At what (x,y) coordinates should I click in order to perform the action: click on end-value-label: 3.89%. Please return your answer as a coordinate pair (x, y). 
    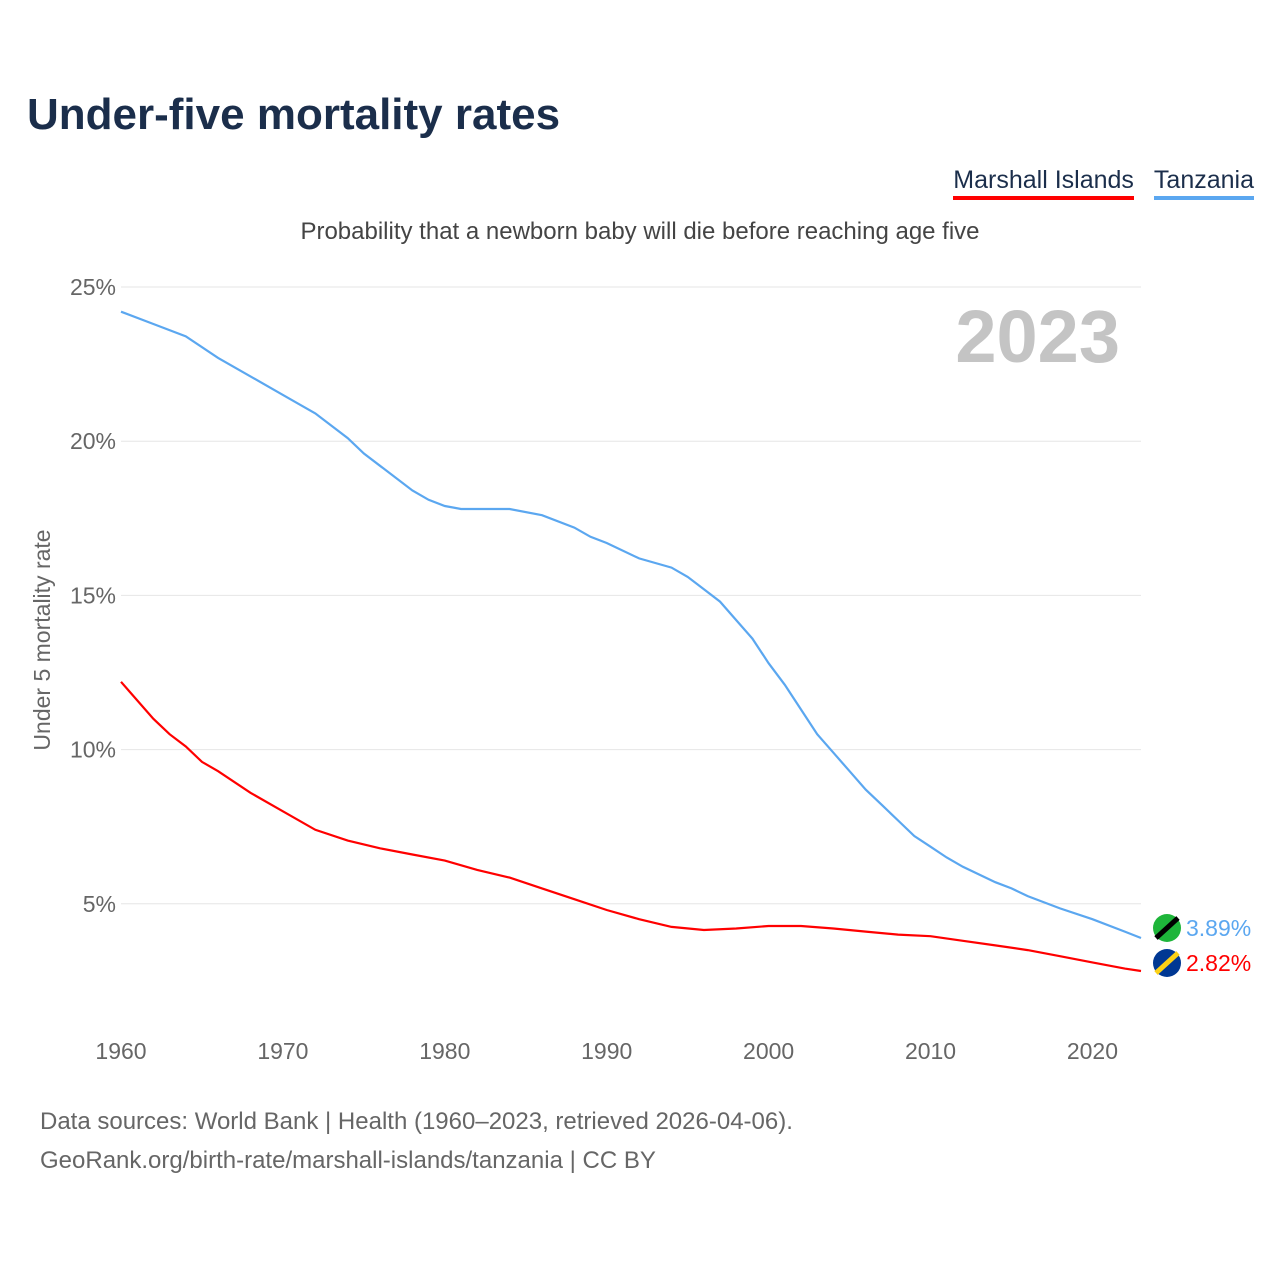
    Looking at the image, I should click on (1218, 928).